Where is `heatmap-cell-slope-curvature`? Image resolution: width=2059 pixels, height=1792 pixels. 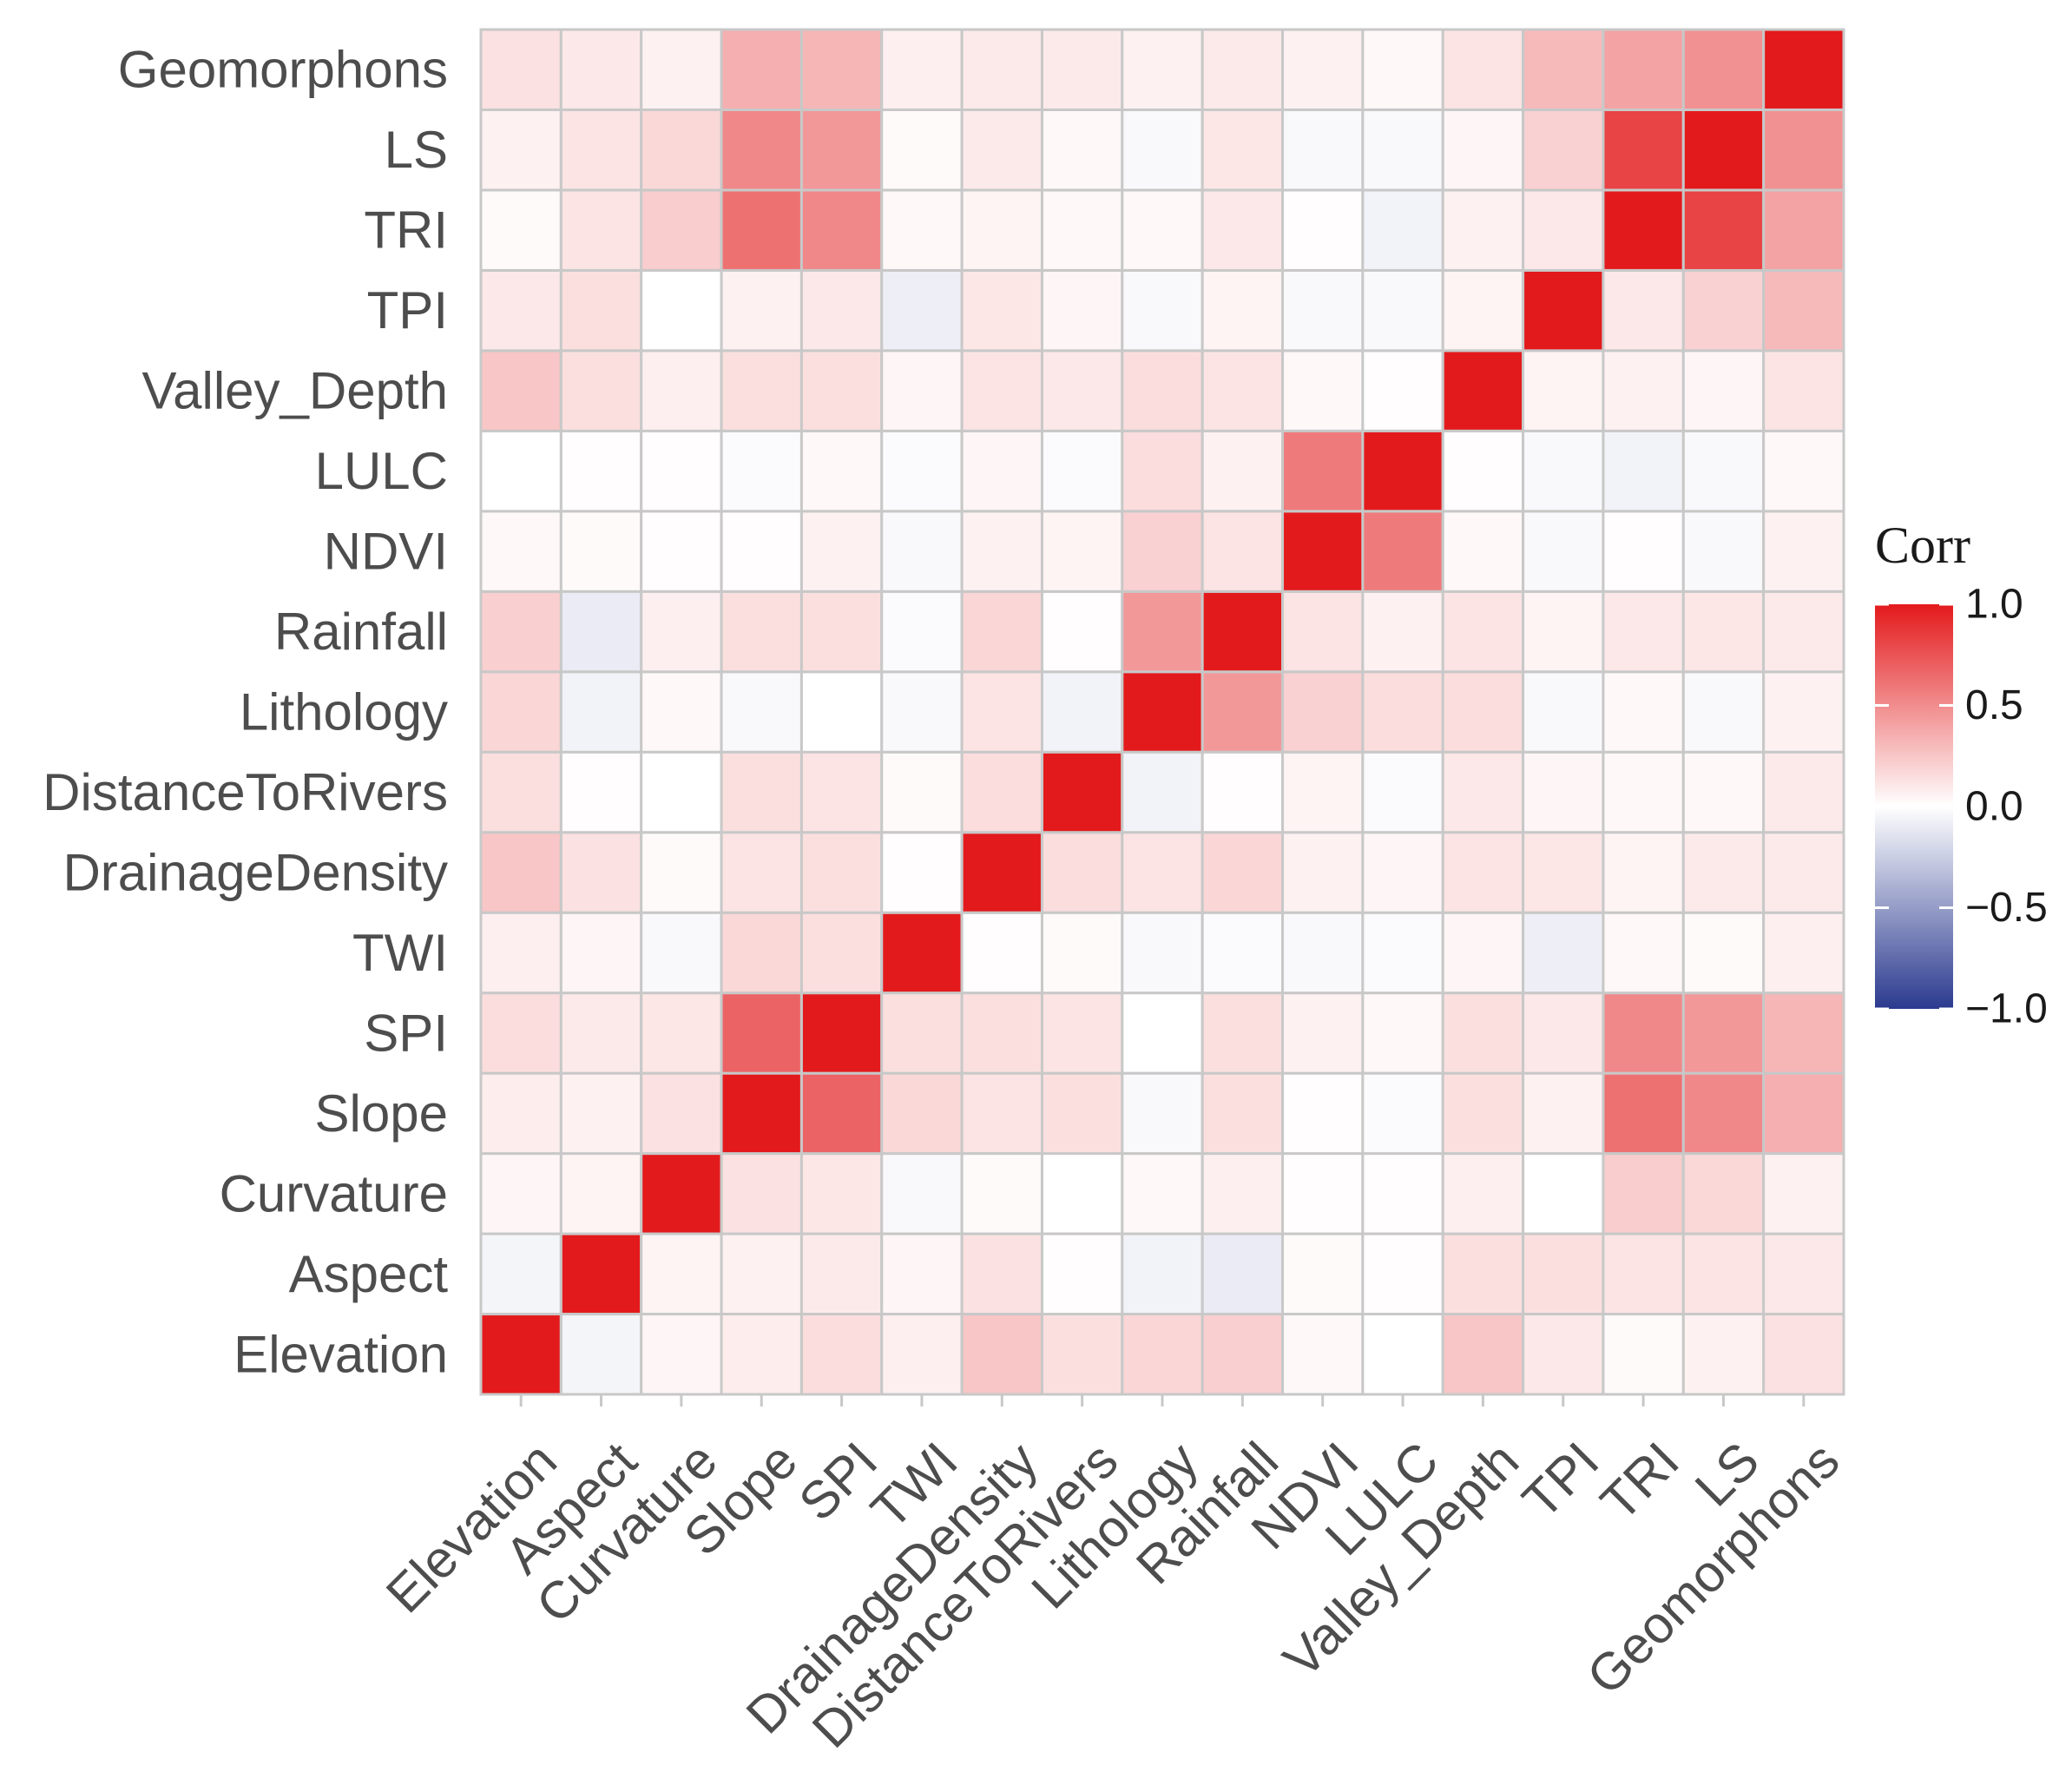
heatmap-cell-slope-curvature is located at coordinates (762, 1193).